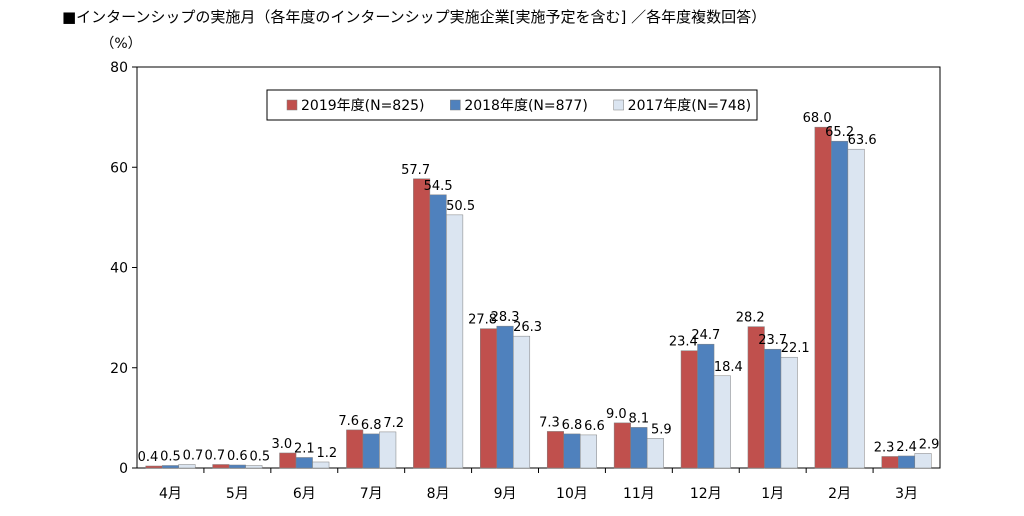  Describe the element at coordinates (683, 342) in the screenshot. I see `data-label: 23.4` at that location.